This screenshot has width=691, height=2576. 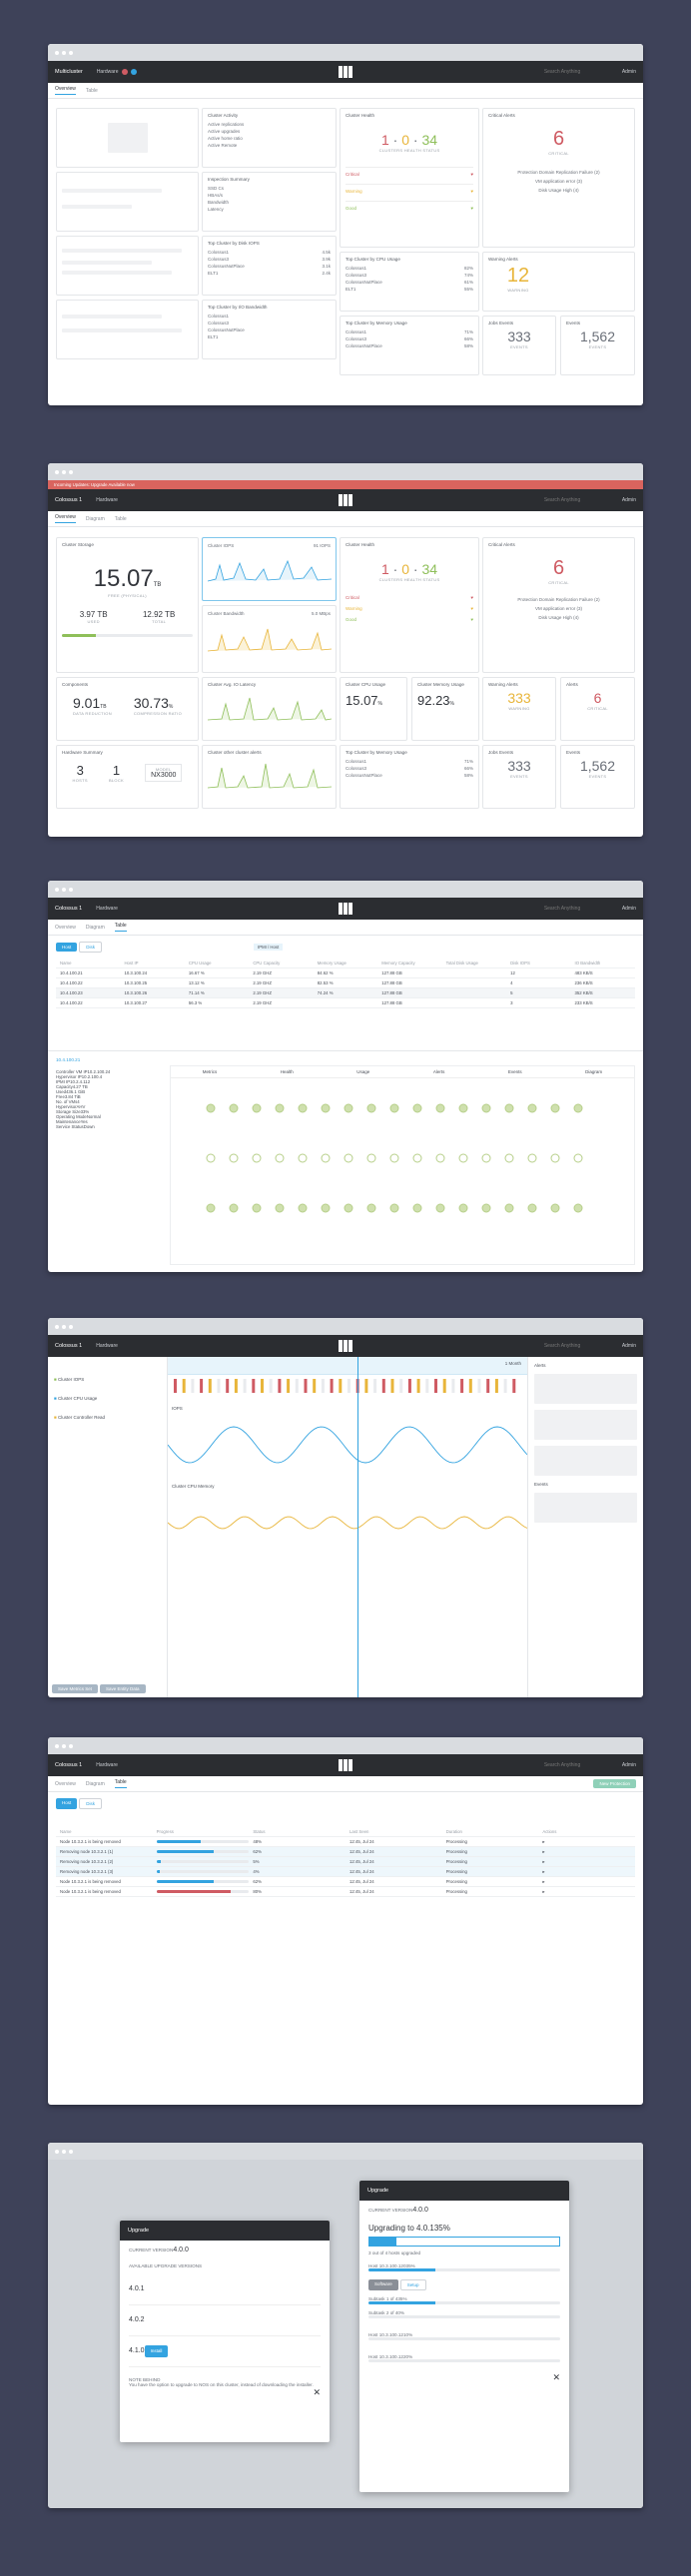 I want to click on host-view-button: Host, so click(x=67, y=947).